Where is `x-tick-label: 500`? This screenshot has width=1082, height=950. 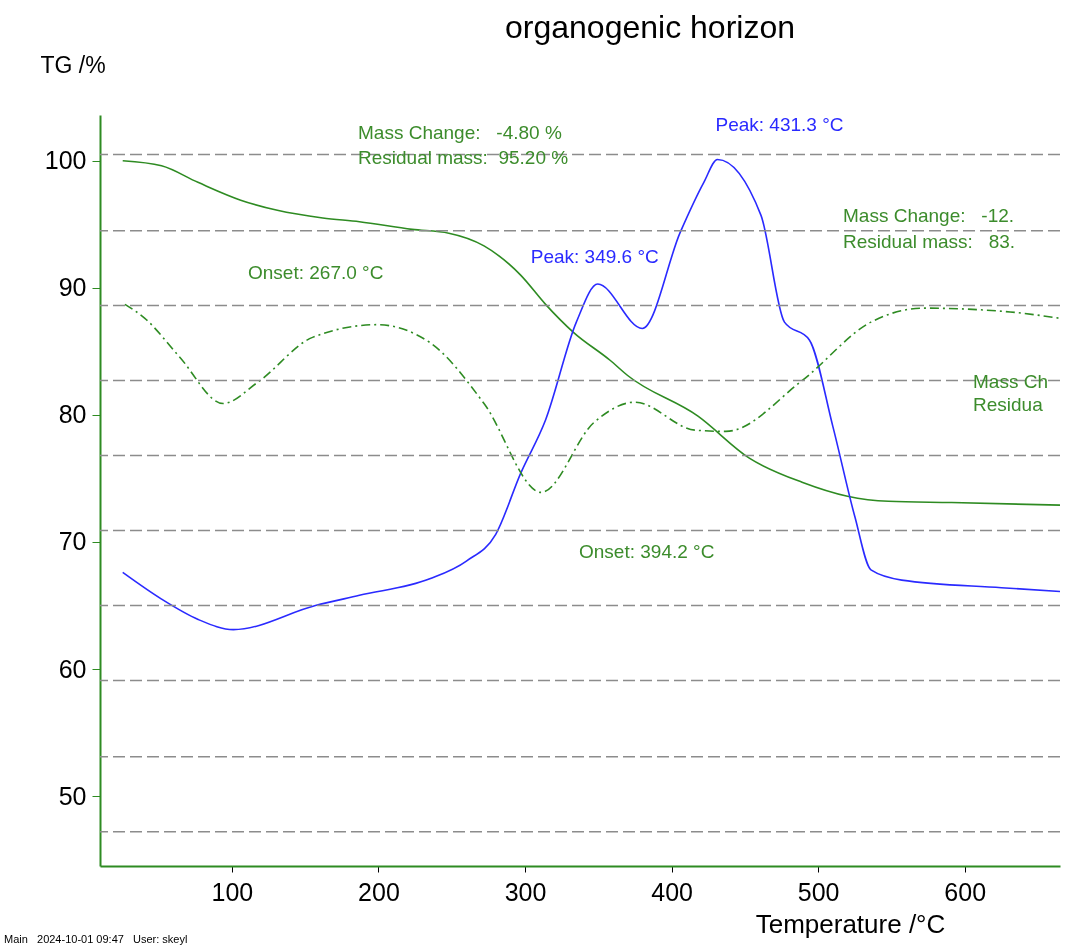 x-tick-label: 500 is located at coordinates (818, 891).